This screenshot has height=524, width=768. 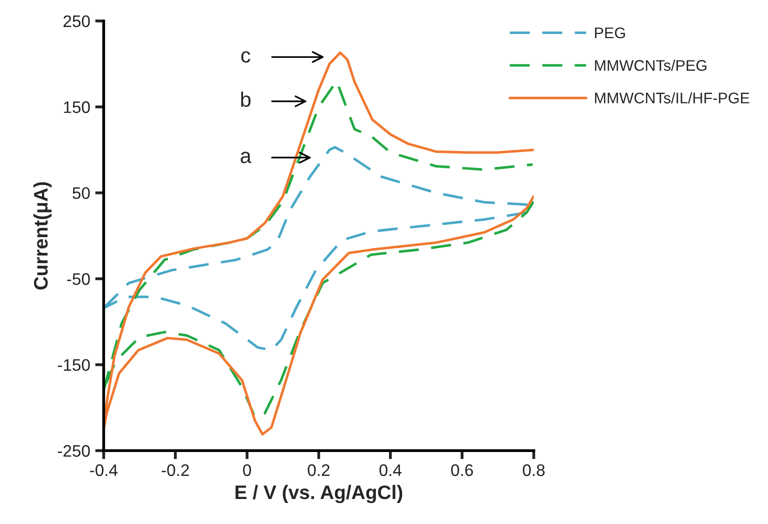 What do you see at coordinates (104, 470) in the screenshot?
I see `x-tick-label: -0.4` at bounding box center [104, 470].